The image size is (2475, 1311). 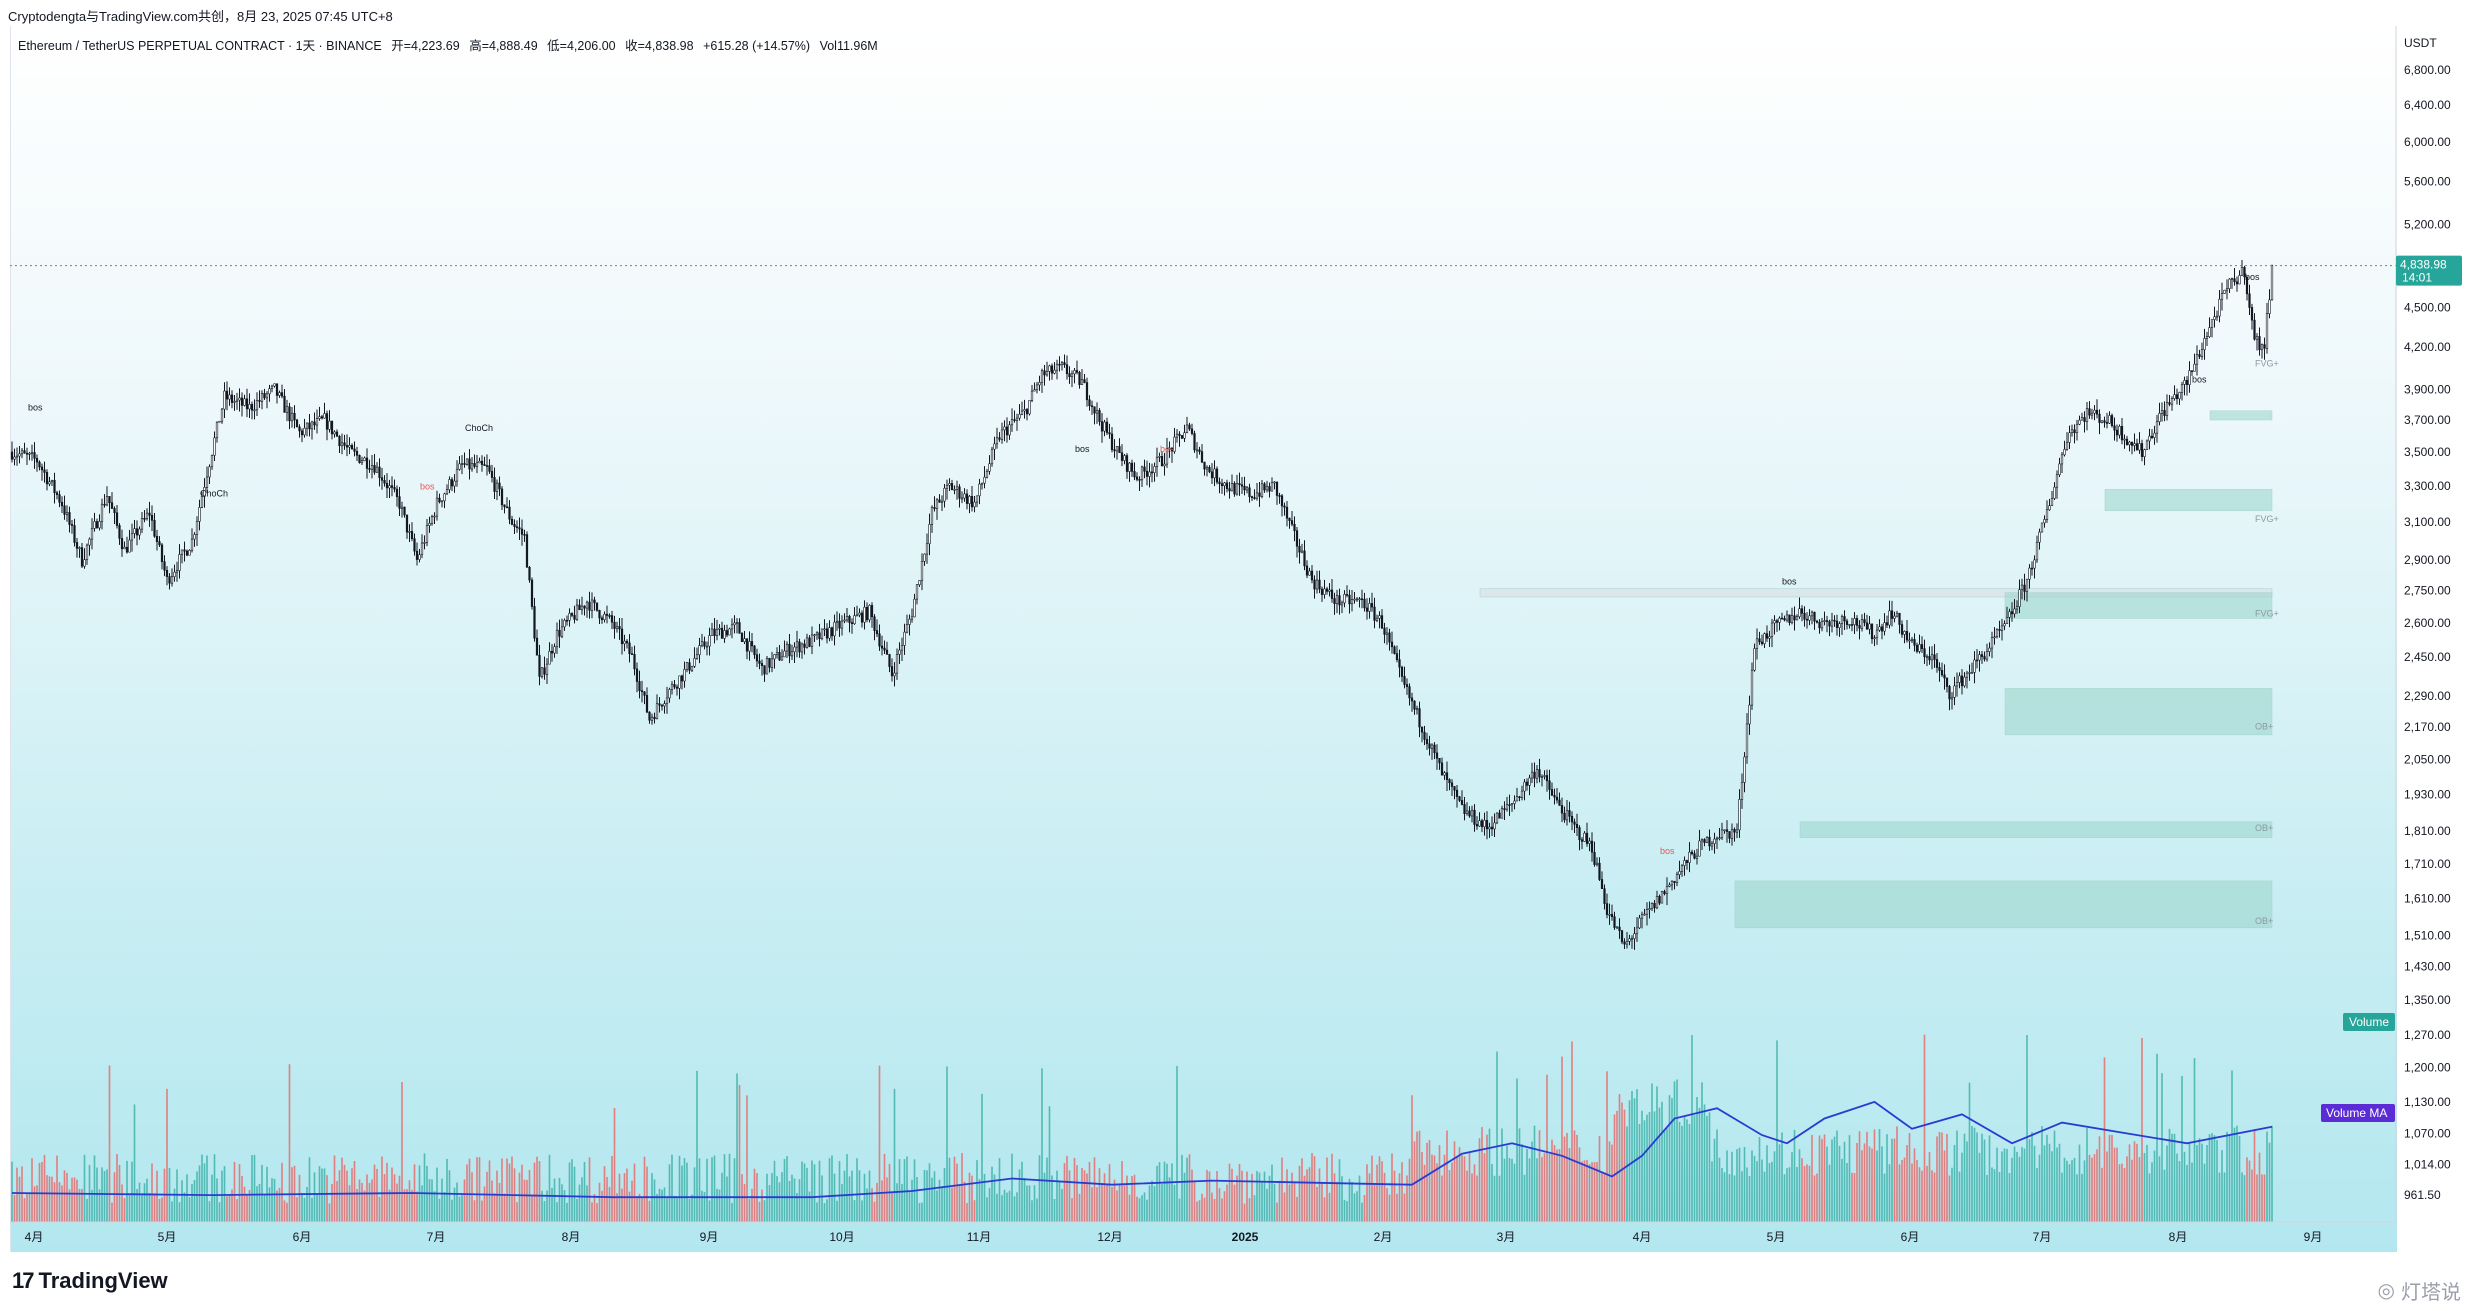 What do you see at coordinates (2427, 560) in the screenshot?
I see `price-tick-label: 2,900.00` at bounding box center [2427, 560].